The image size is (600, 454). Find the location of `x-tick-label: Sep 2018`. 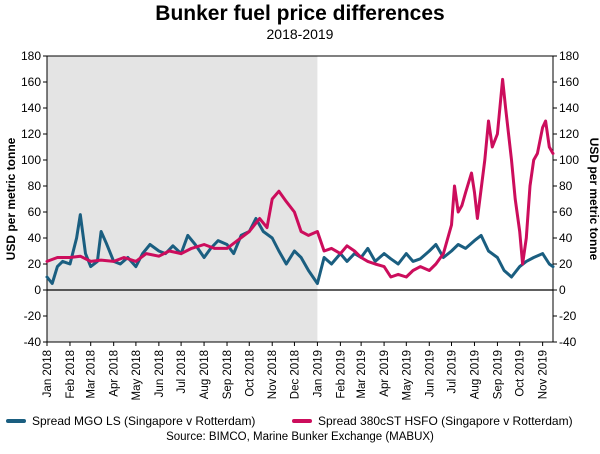

x-tick-label: Sep 2018 is located at coordinates (228, 374).